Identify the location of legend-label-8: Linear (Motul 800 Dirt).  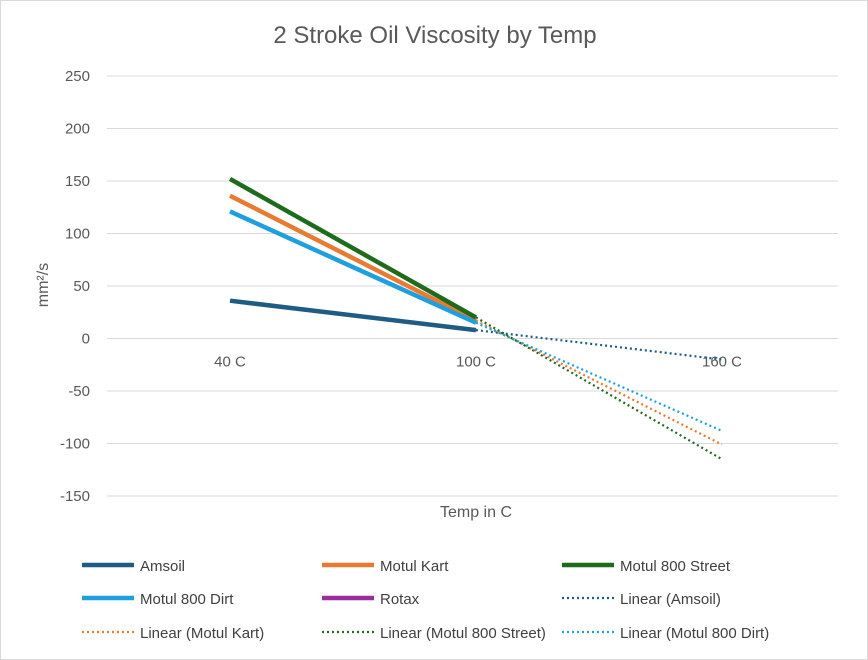
(694, 633).